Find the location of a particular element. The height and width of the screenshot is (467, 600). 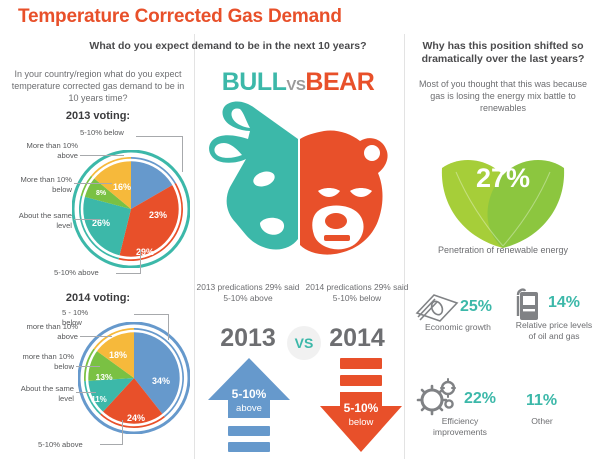

stat-caption: Efficiency improvements is located at coordinates (460, 426).